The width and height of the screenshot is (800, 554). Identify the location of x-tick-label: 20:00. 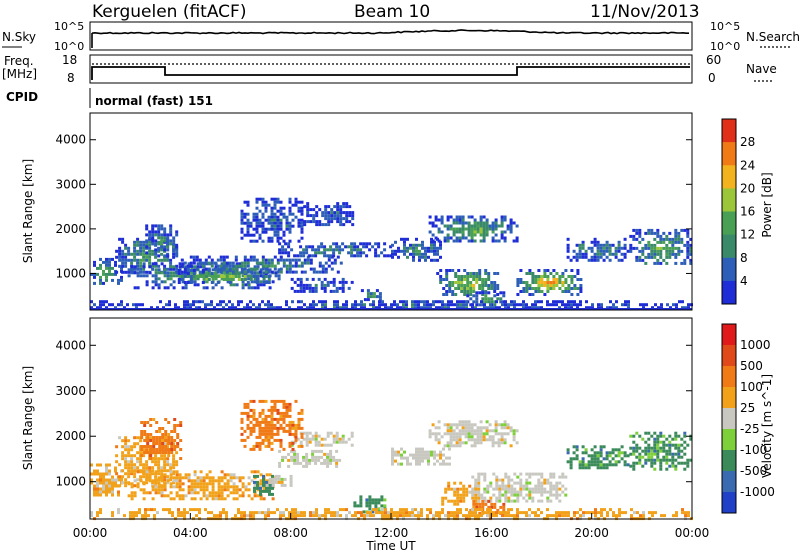
(591, 533).